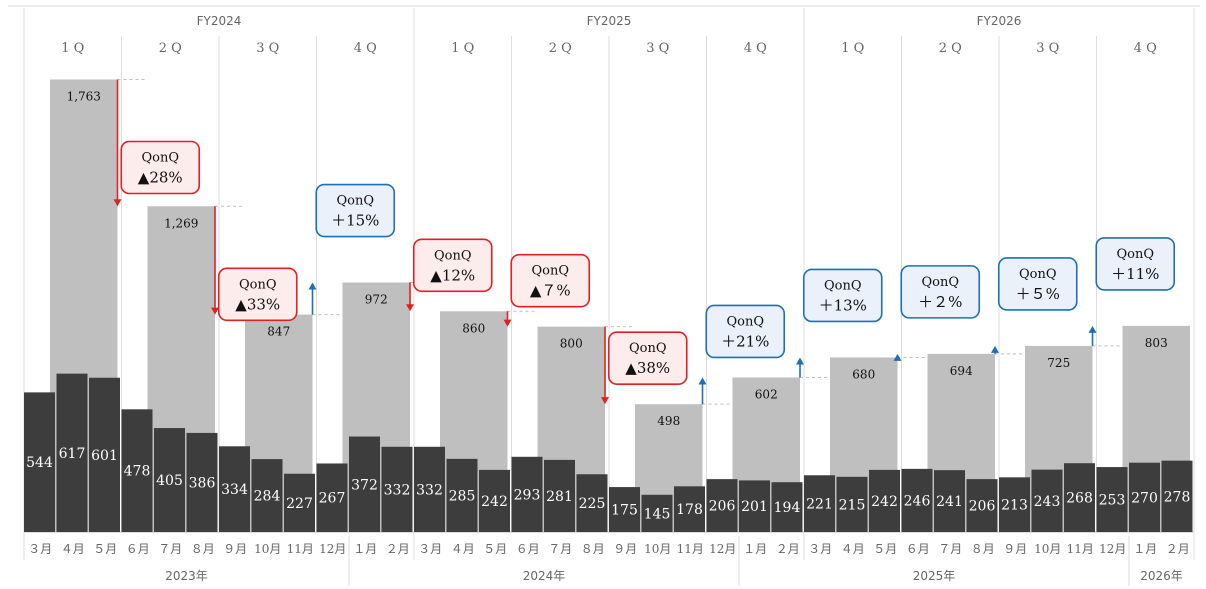 This screenshot has width=1206, height=589. What do you see at coordinates (452, 275) in the screenshot?
I see `qonq-callout-value: ▲12%` at bounding box center [452, 275].